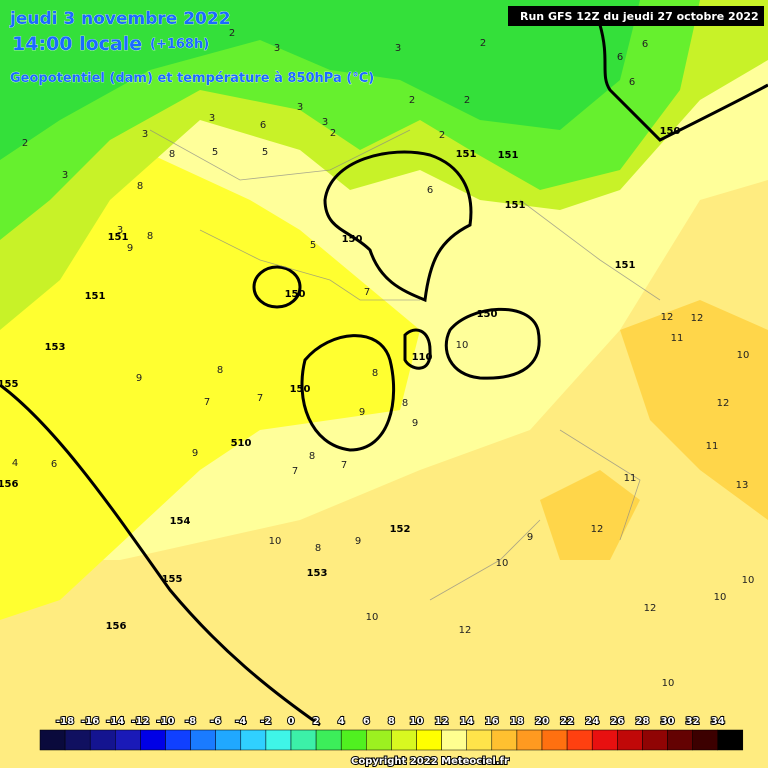 The image size is (768, 768). What do you see at coordinates (291, 721) in the screenshot?
I see `legend-tick-label: 0` at bounding box center [291, 721].